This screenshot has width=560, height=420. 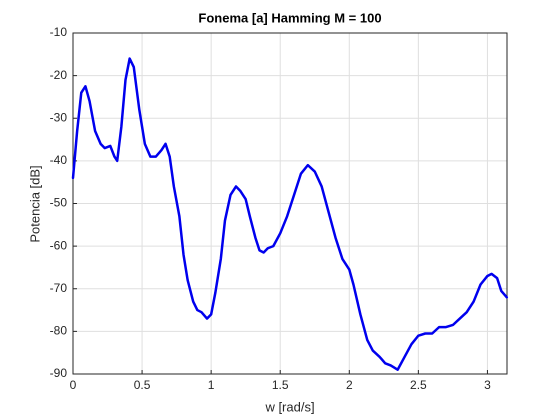 I want to click on x-tick-label: 0.5, so click(x=142, y=385).